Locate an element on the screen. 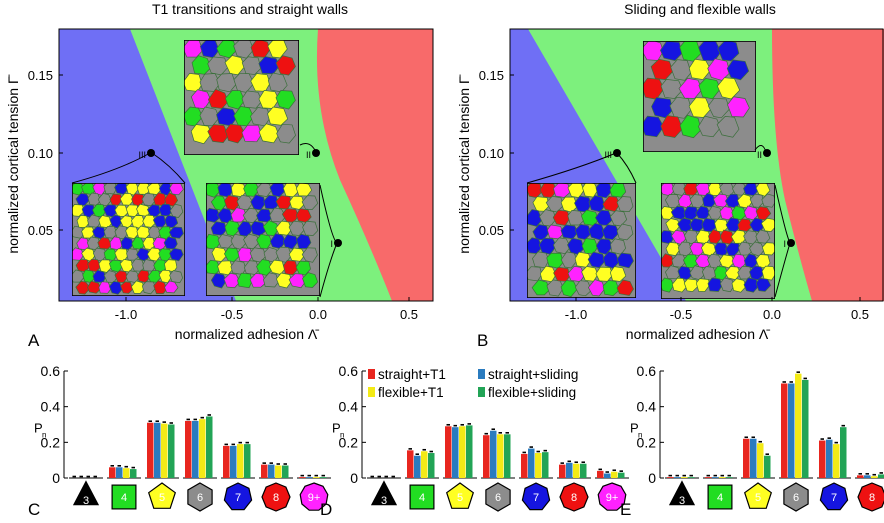  panel-a-title: T1 transitions and straight walls is located at coordinates (250, 9).